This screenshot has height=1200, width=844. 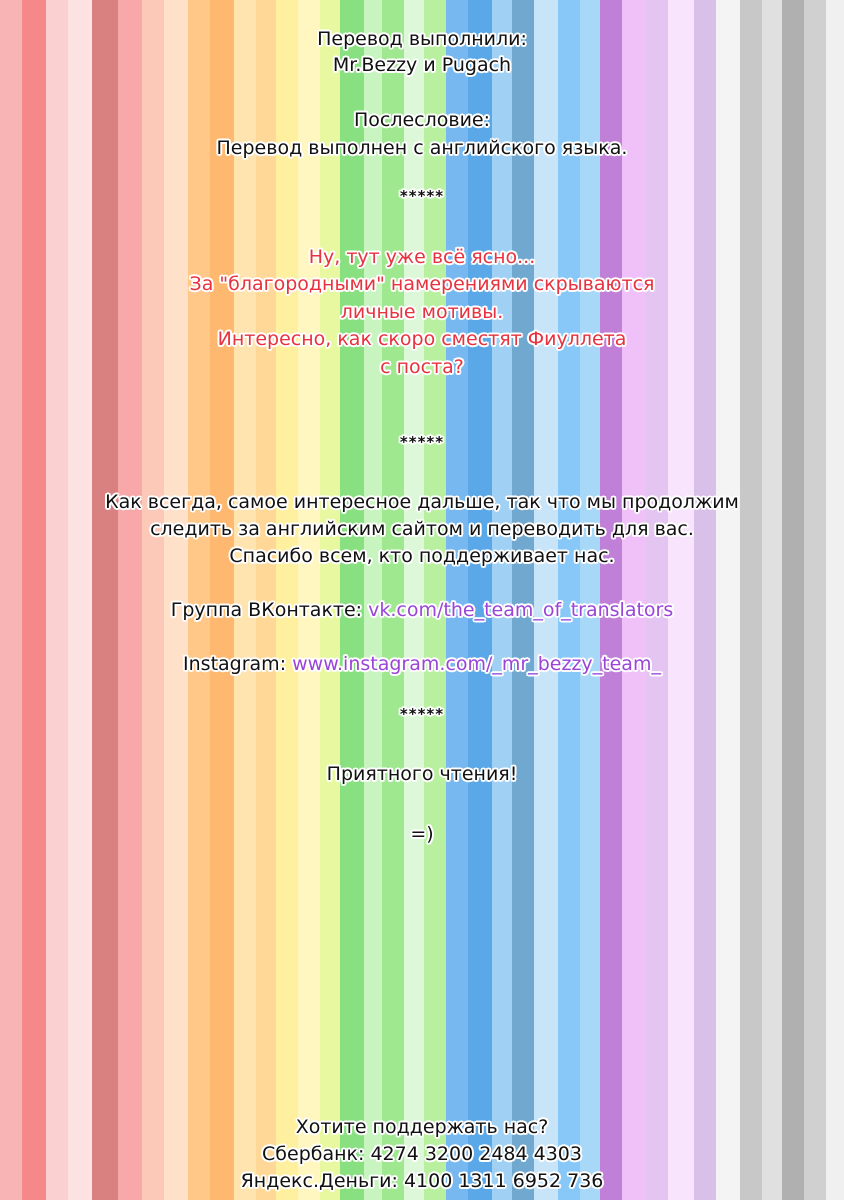 What do you see at coordinates (422, 556) in the screenshot?
I see `message-line-3: Спасибо всем, кто поддерживает нас.` at bounding box center [422, 556].